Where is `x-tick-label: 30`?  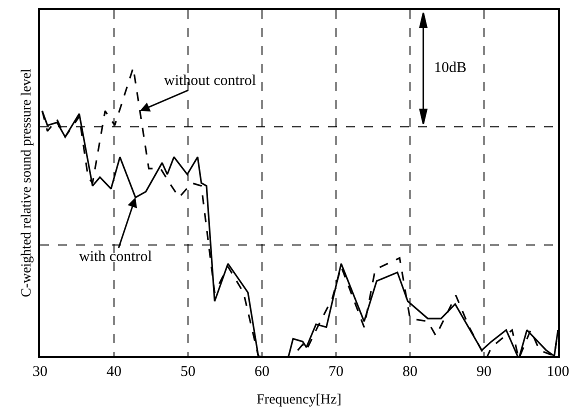 x-tick-label: 30 is located at coordinates (40, 372).